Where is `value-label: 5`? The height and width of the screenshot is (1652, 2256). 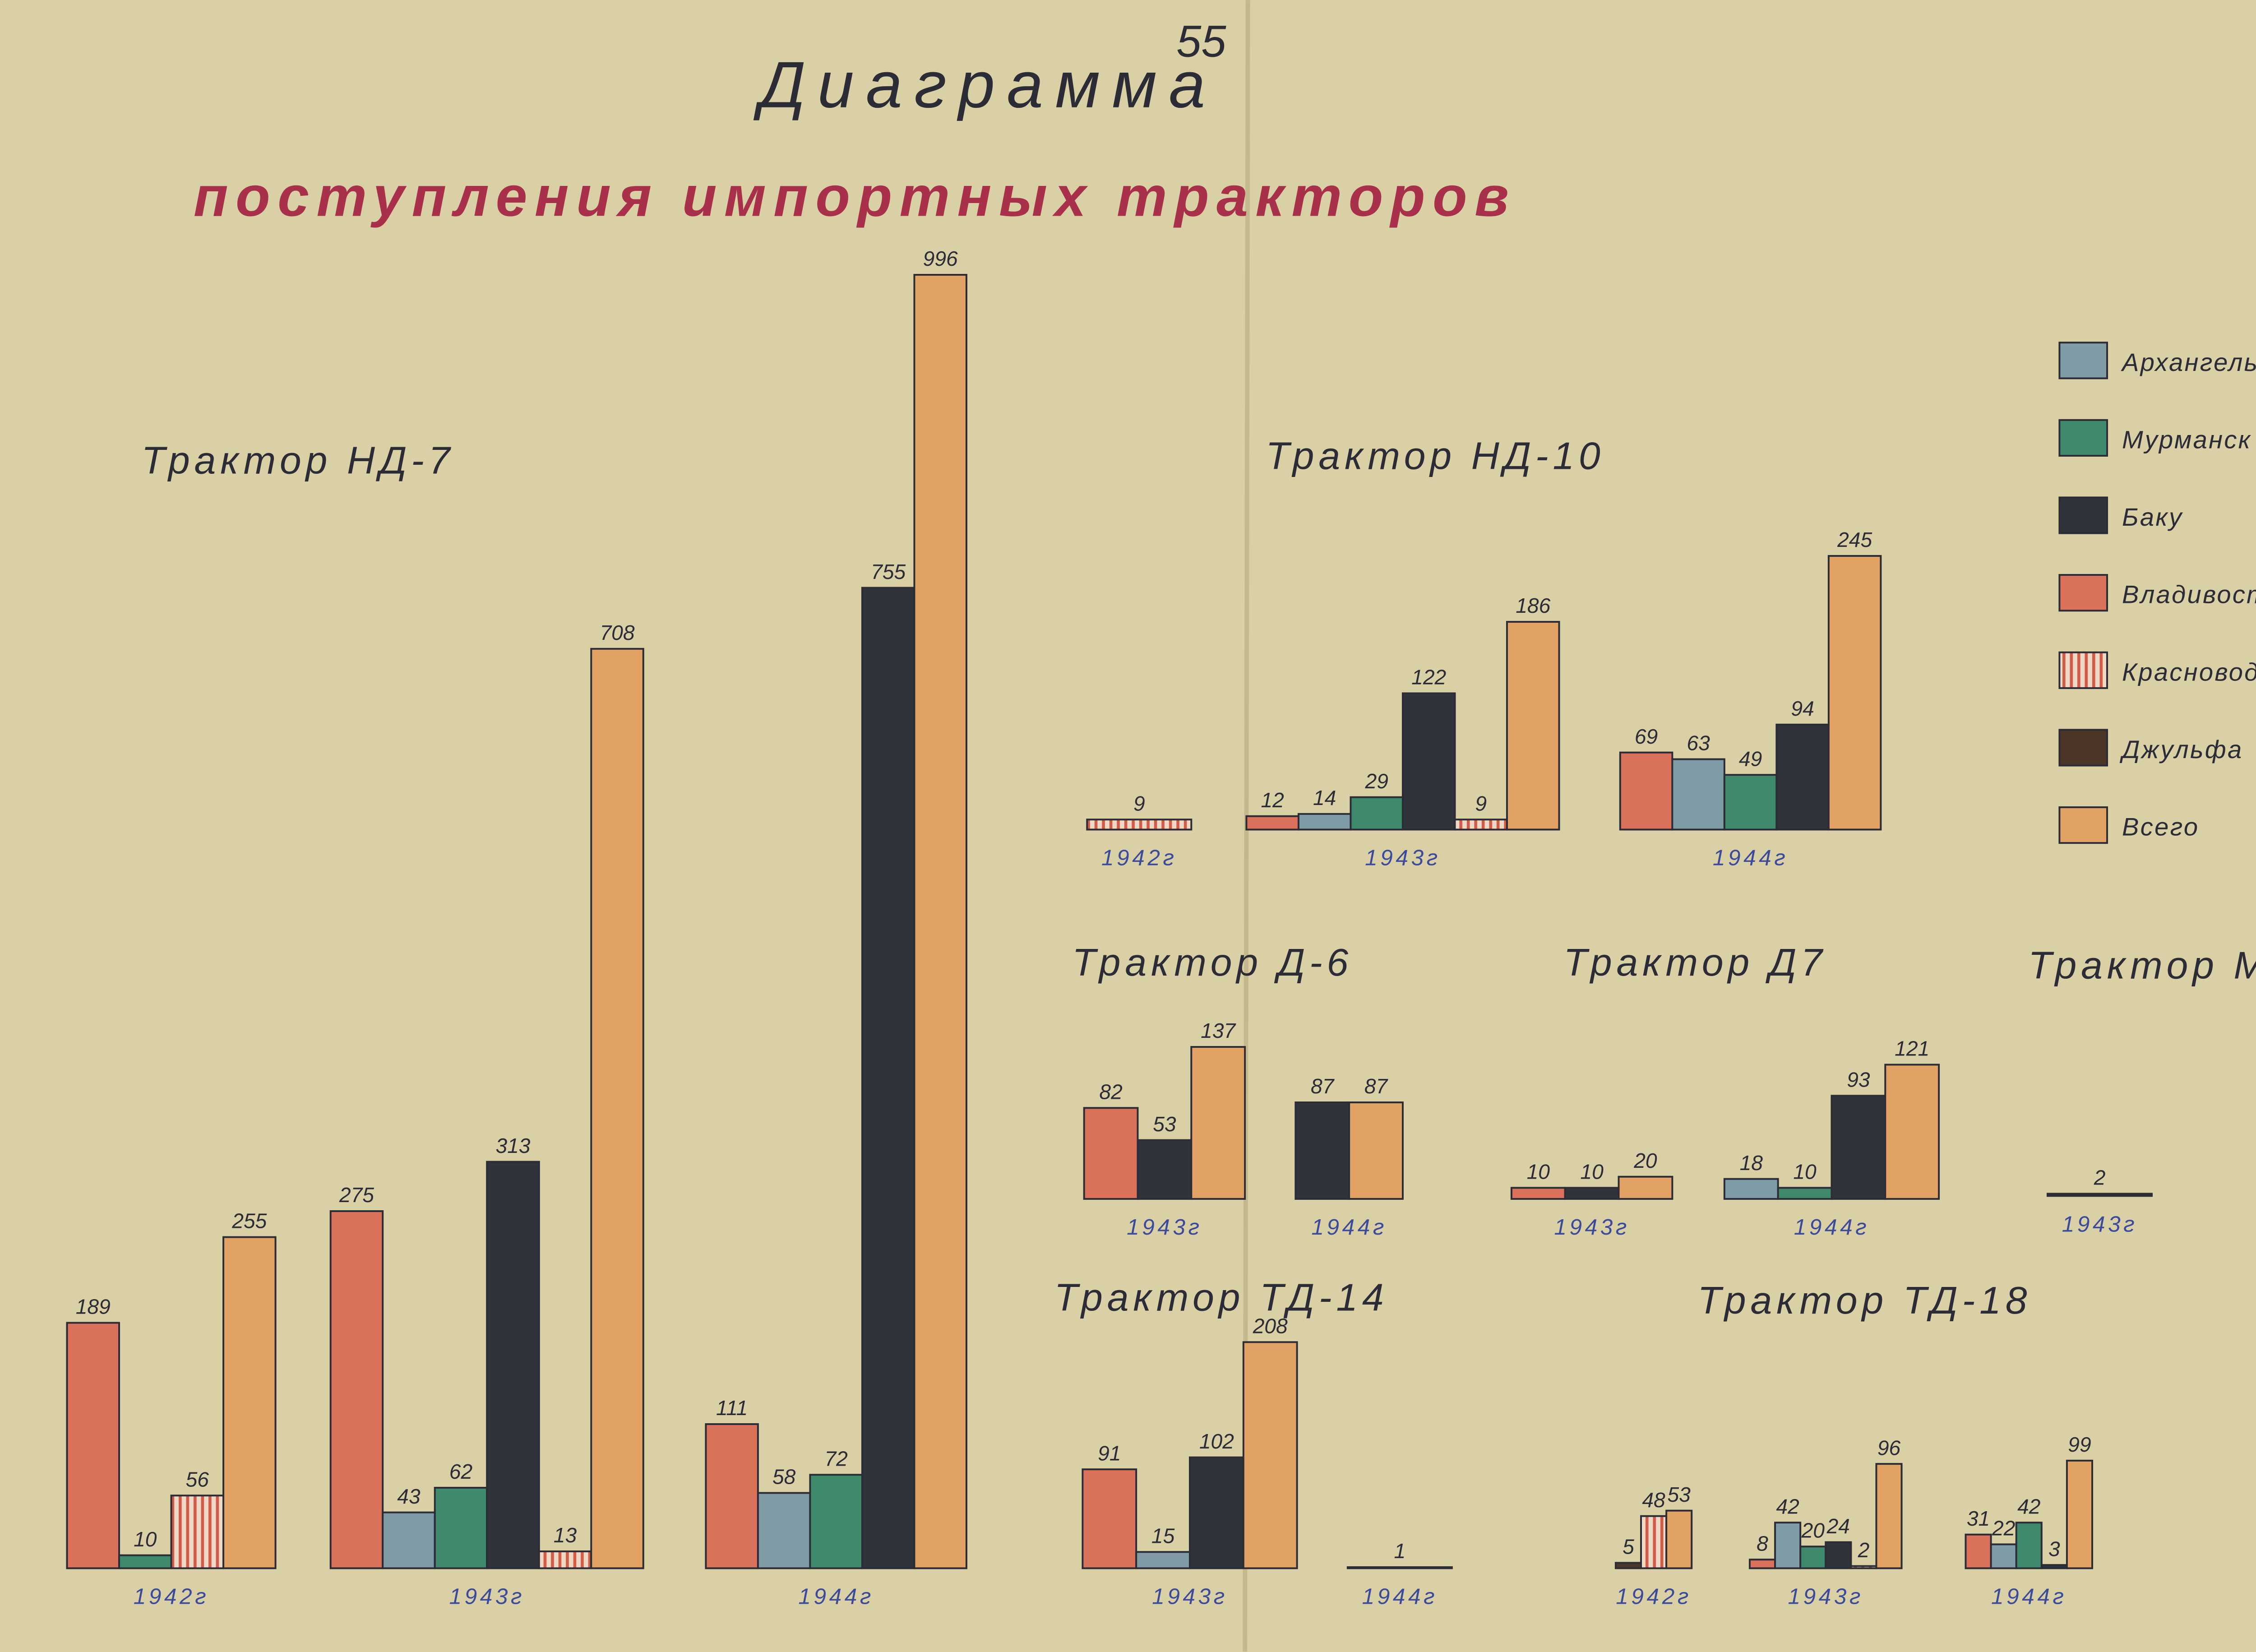 value-label: 5 is located at coordinates (1628, 1547).